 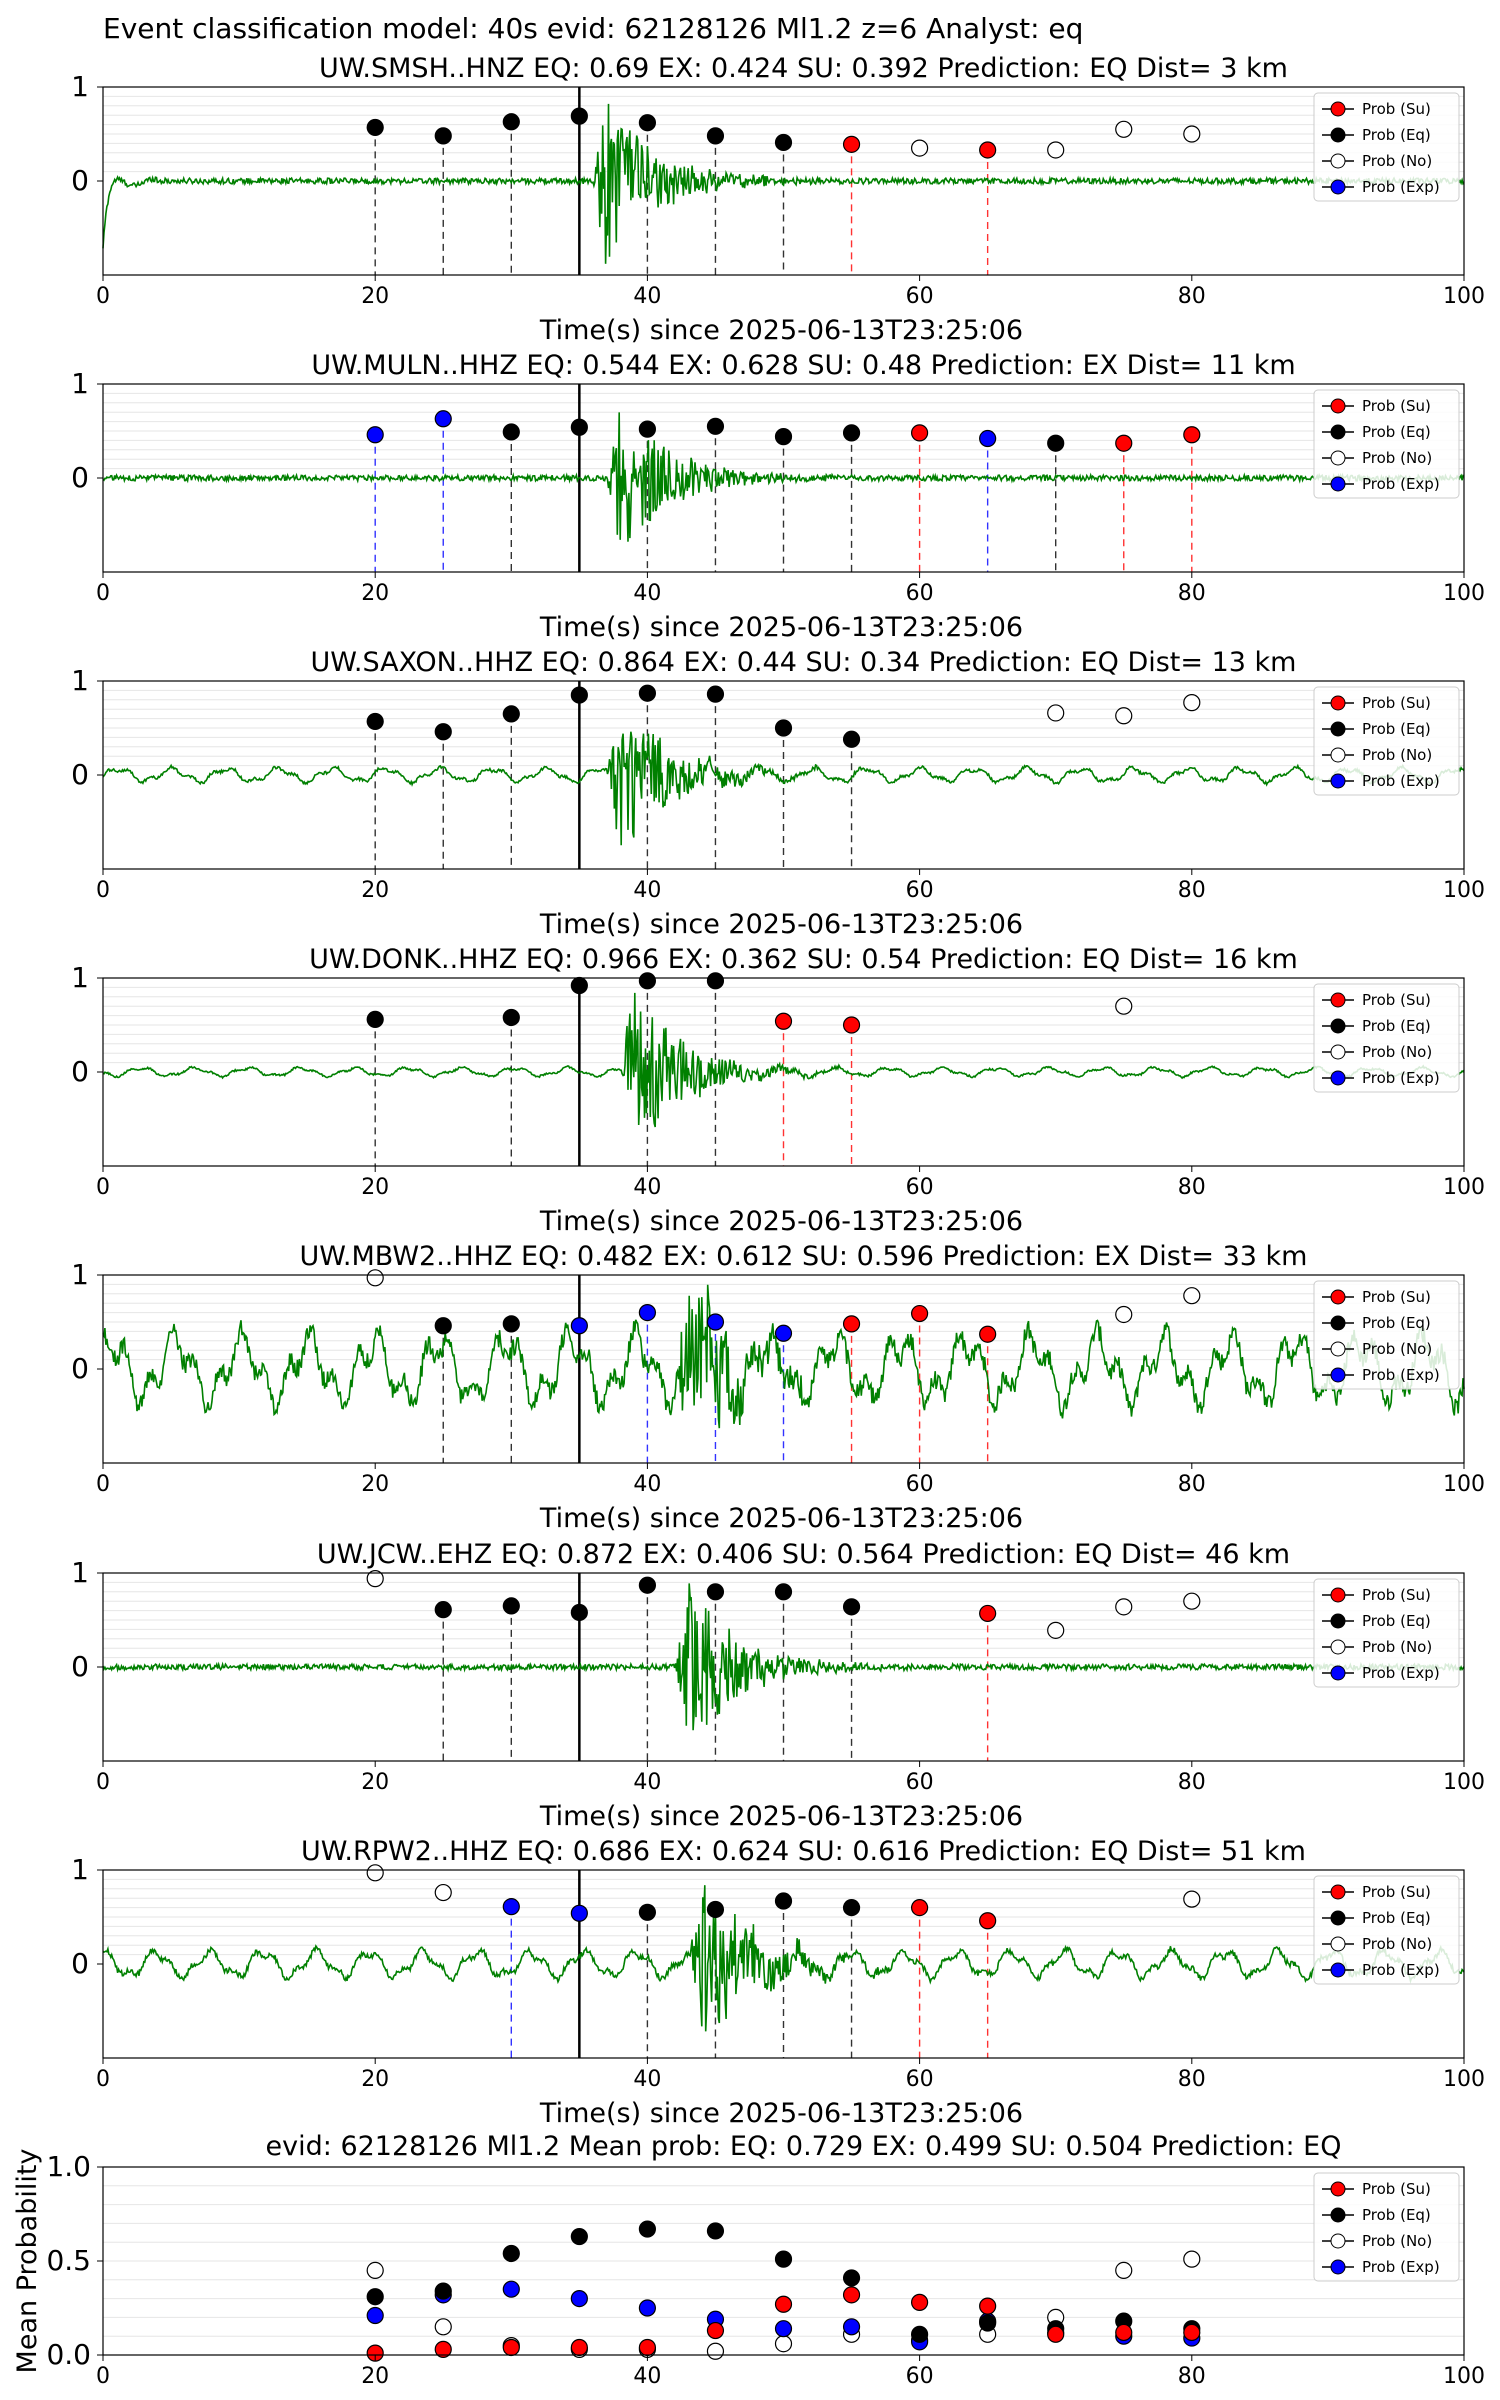 I want to click on y-tick-label: 1.0, so click(x=68, y=2166).